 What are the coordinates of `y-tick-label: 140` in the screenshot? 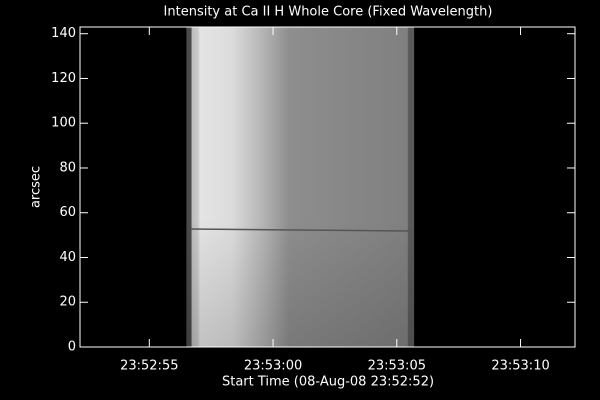 It's located at (63, 33).